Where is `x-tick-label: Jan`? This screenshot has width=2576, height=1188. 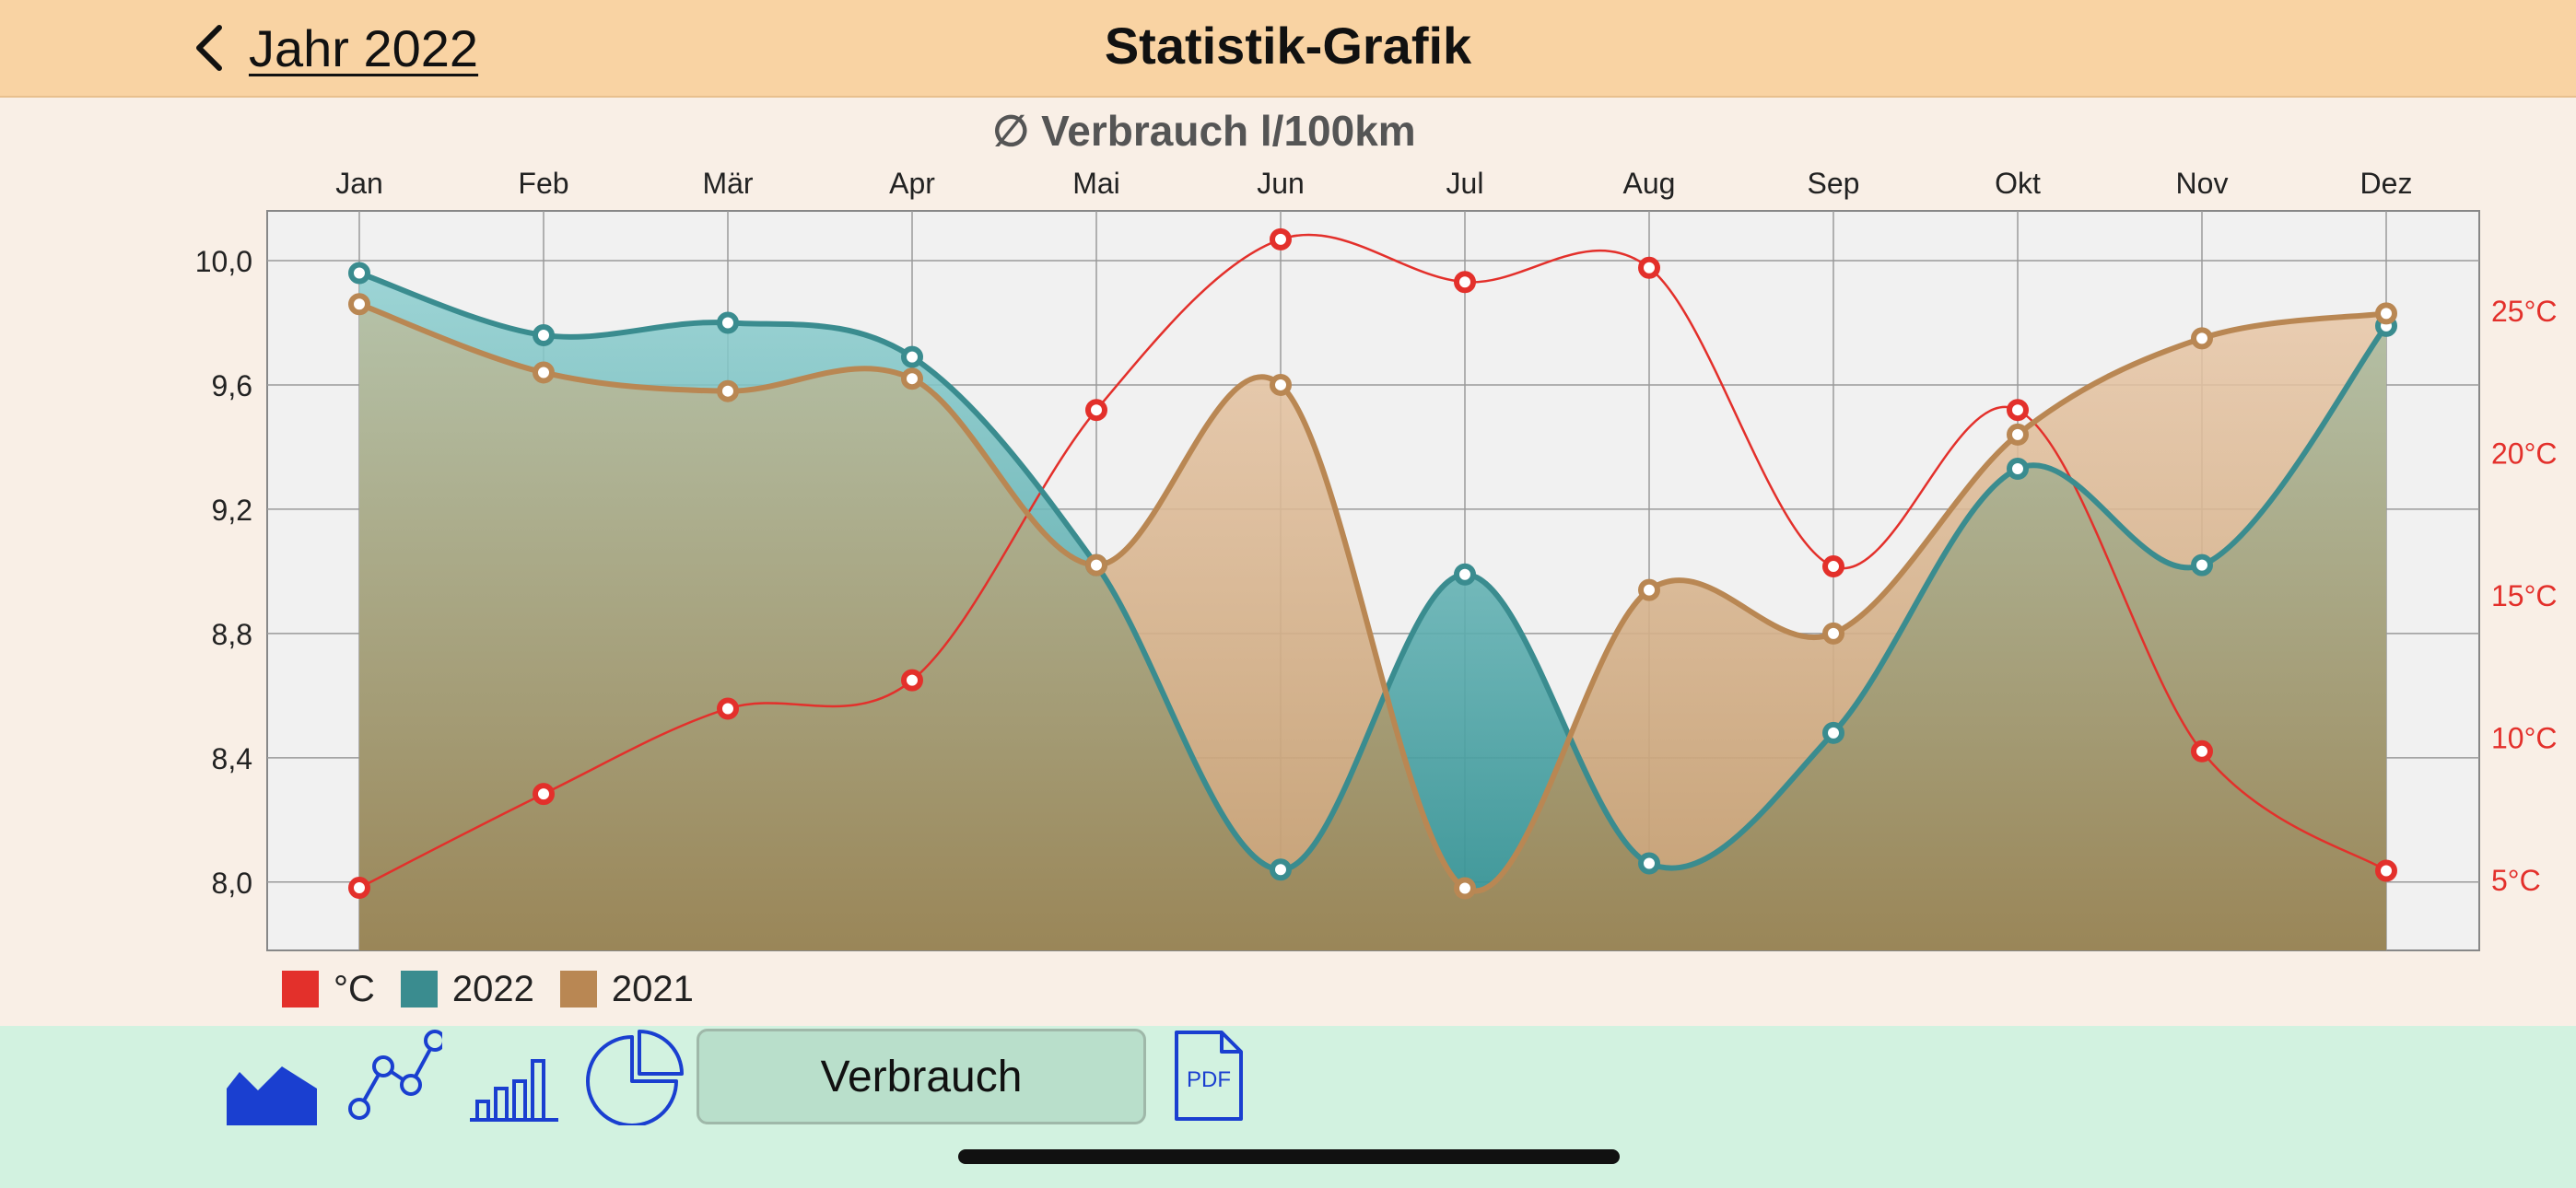
x-tick-label: Jan is located at coordinates (359, 183).